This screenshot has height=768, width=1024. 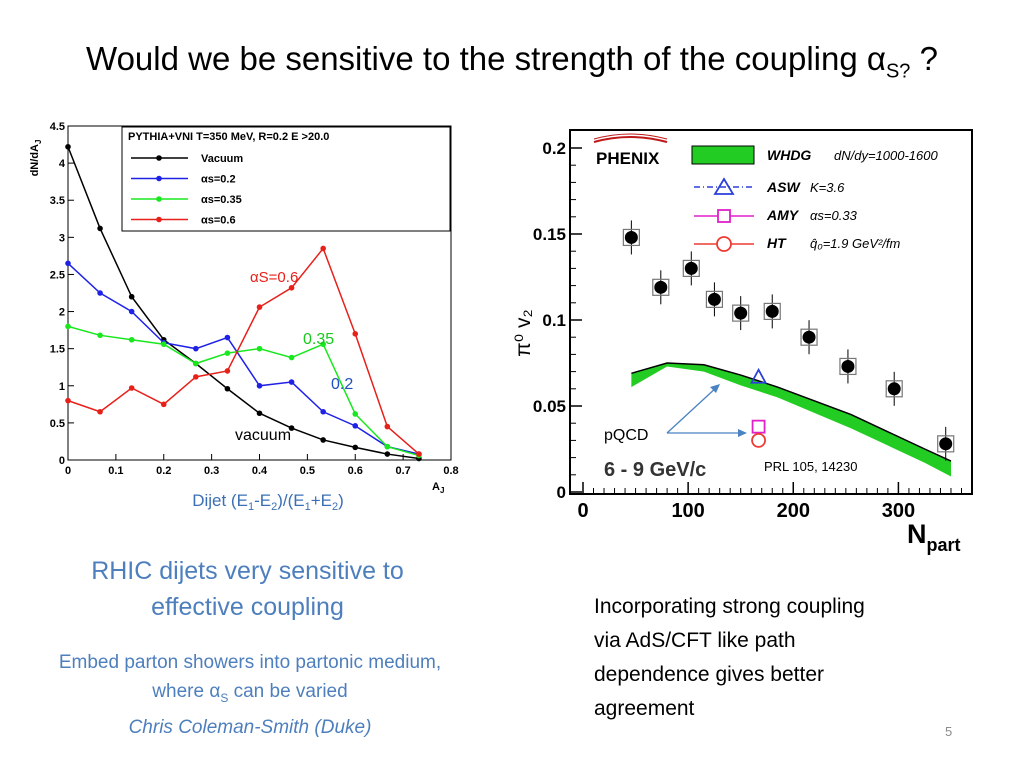 What do you see at coordinates (62, 387) in the screenshot?
I see `y-tick-label: 1` at bounding box center [62, 387].